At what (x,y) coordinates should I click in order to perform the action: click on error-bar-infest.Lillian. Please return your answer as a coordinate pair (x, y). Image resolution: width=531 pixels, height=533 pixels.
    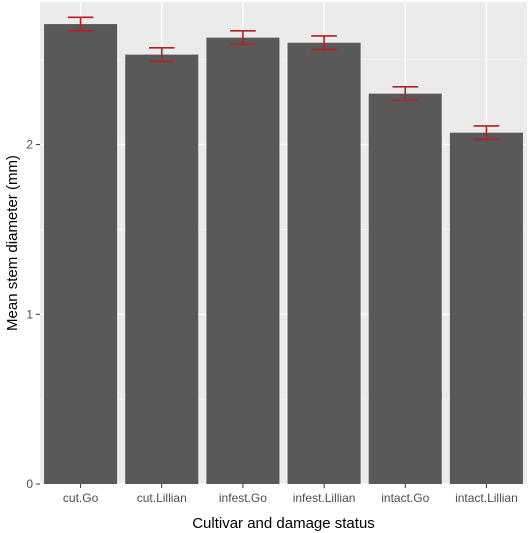
    Looking at the image, I should click on (324, 43).